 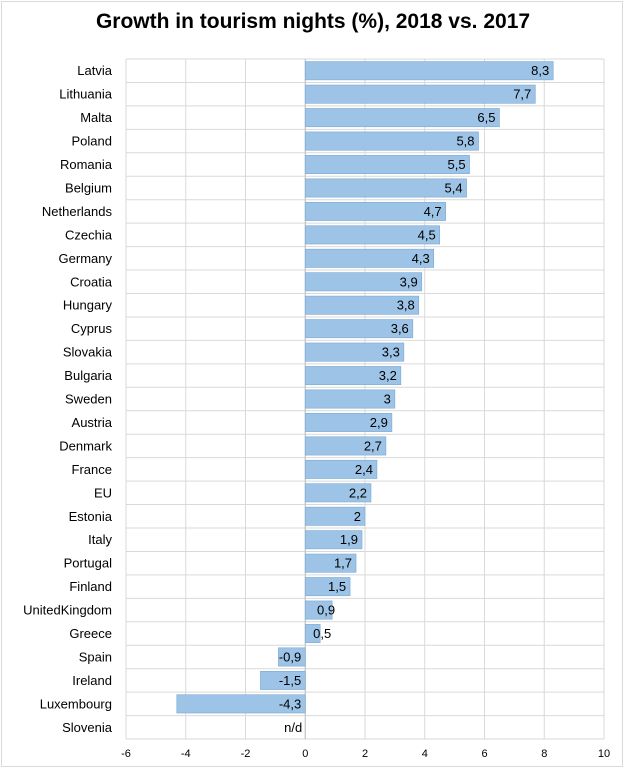 I want to click on x-tick-label: -6, so click(x=126, y=754).